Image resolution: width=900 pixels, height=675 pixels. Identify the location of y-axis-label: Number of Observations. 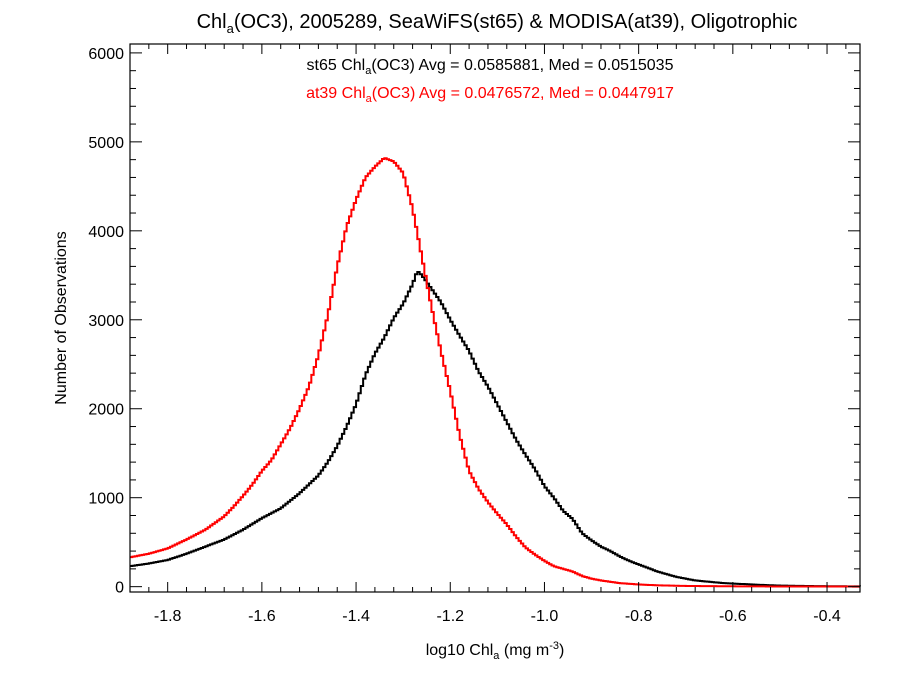
(61, 317).